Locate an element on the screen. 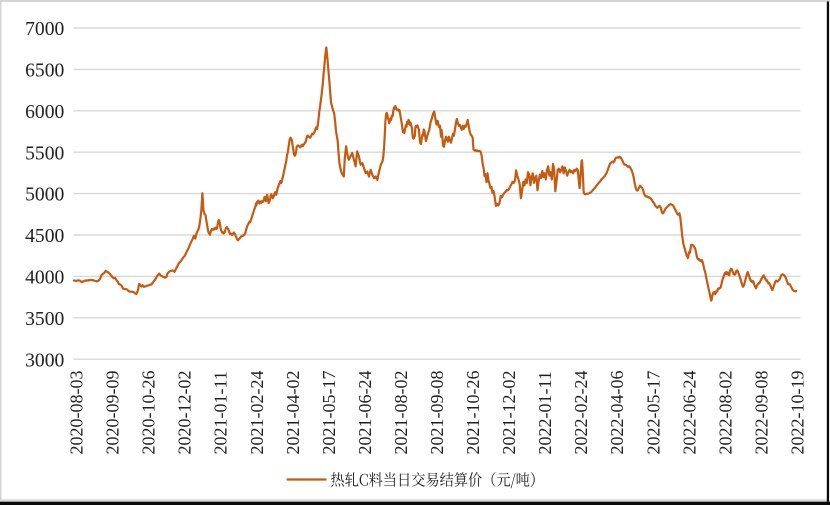 This screenshot has height=505, width=830. svg-text: 2021-09-08 is located at coordinates (437, 413).